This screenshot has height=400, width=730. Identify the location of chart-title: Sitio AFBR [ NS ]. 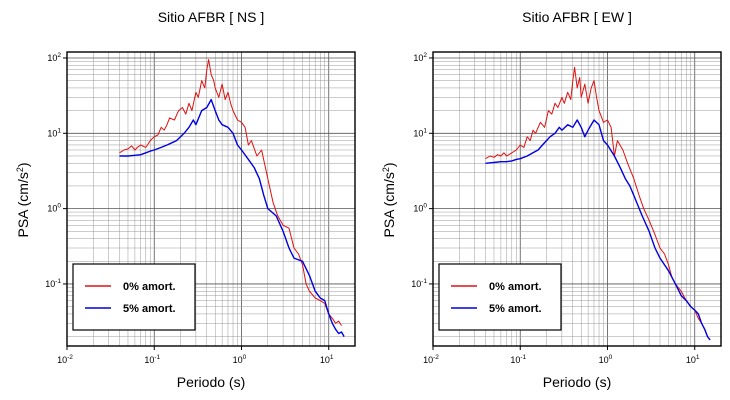
(211, 17).